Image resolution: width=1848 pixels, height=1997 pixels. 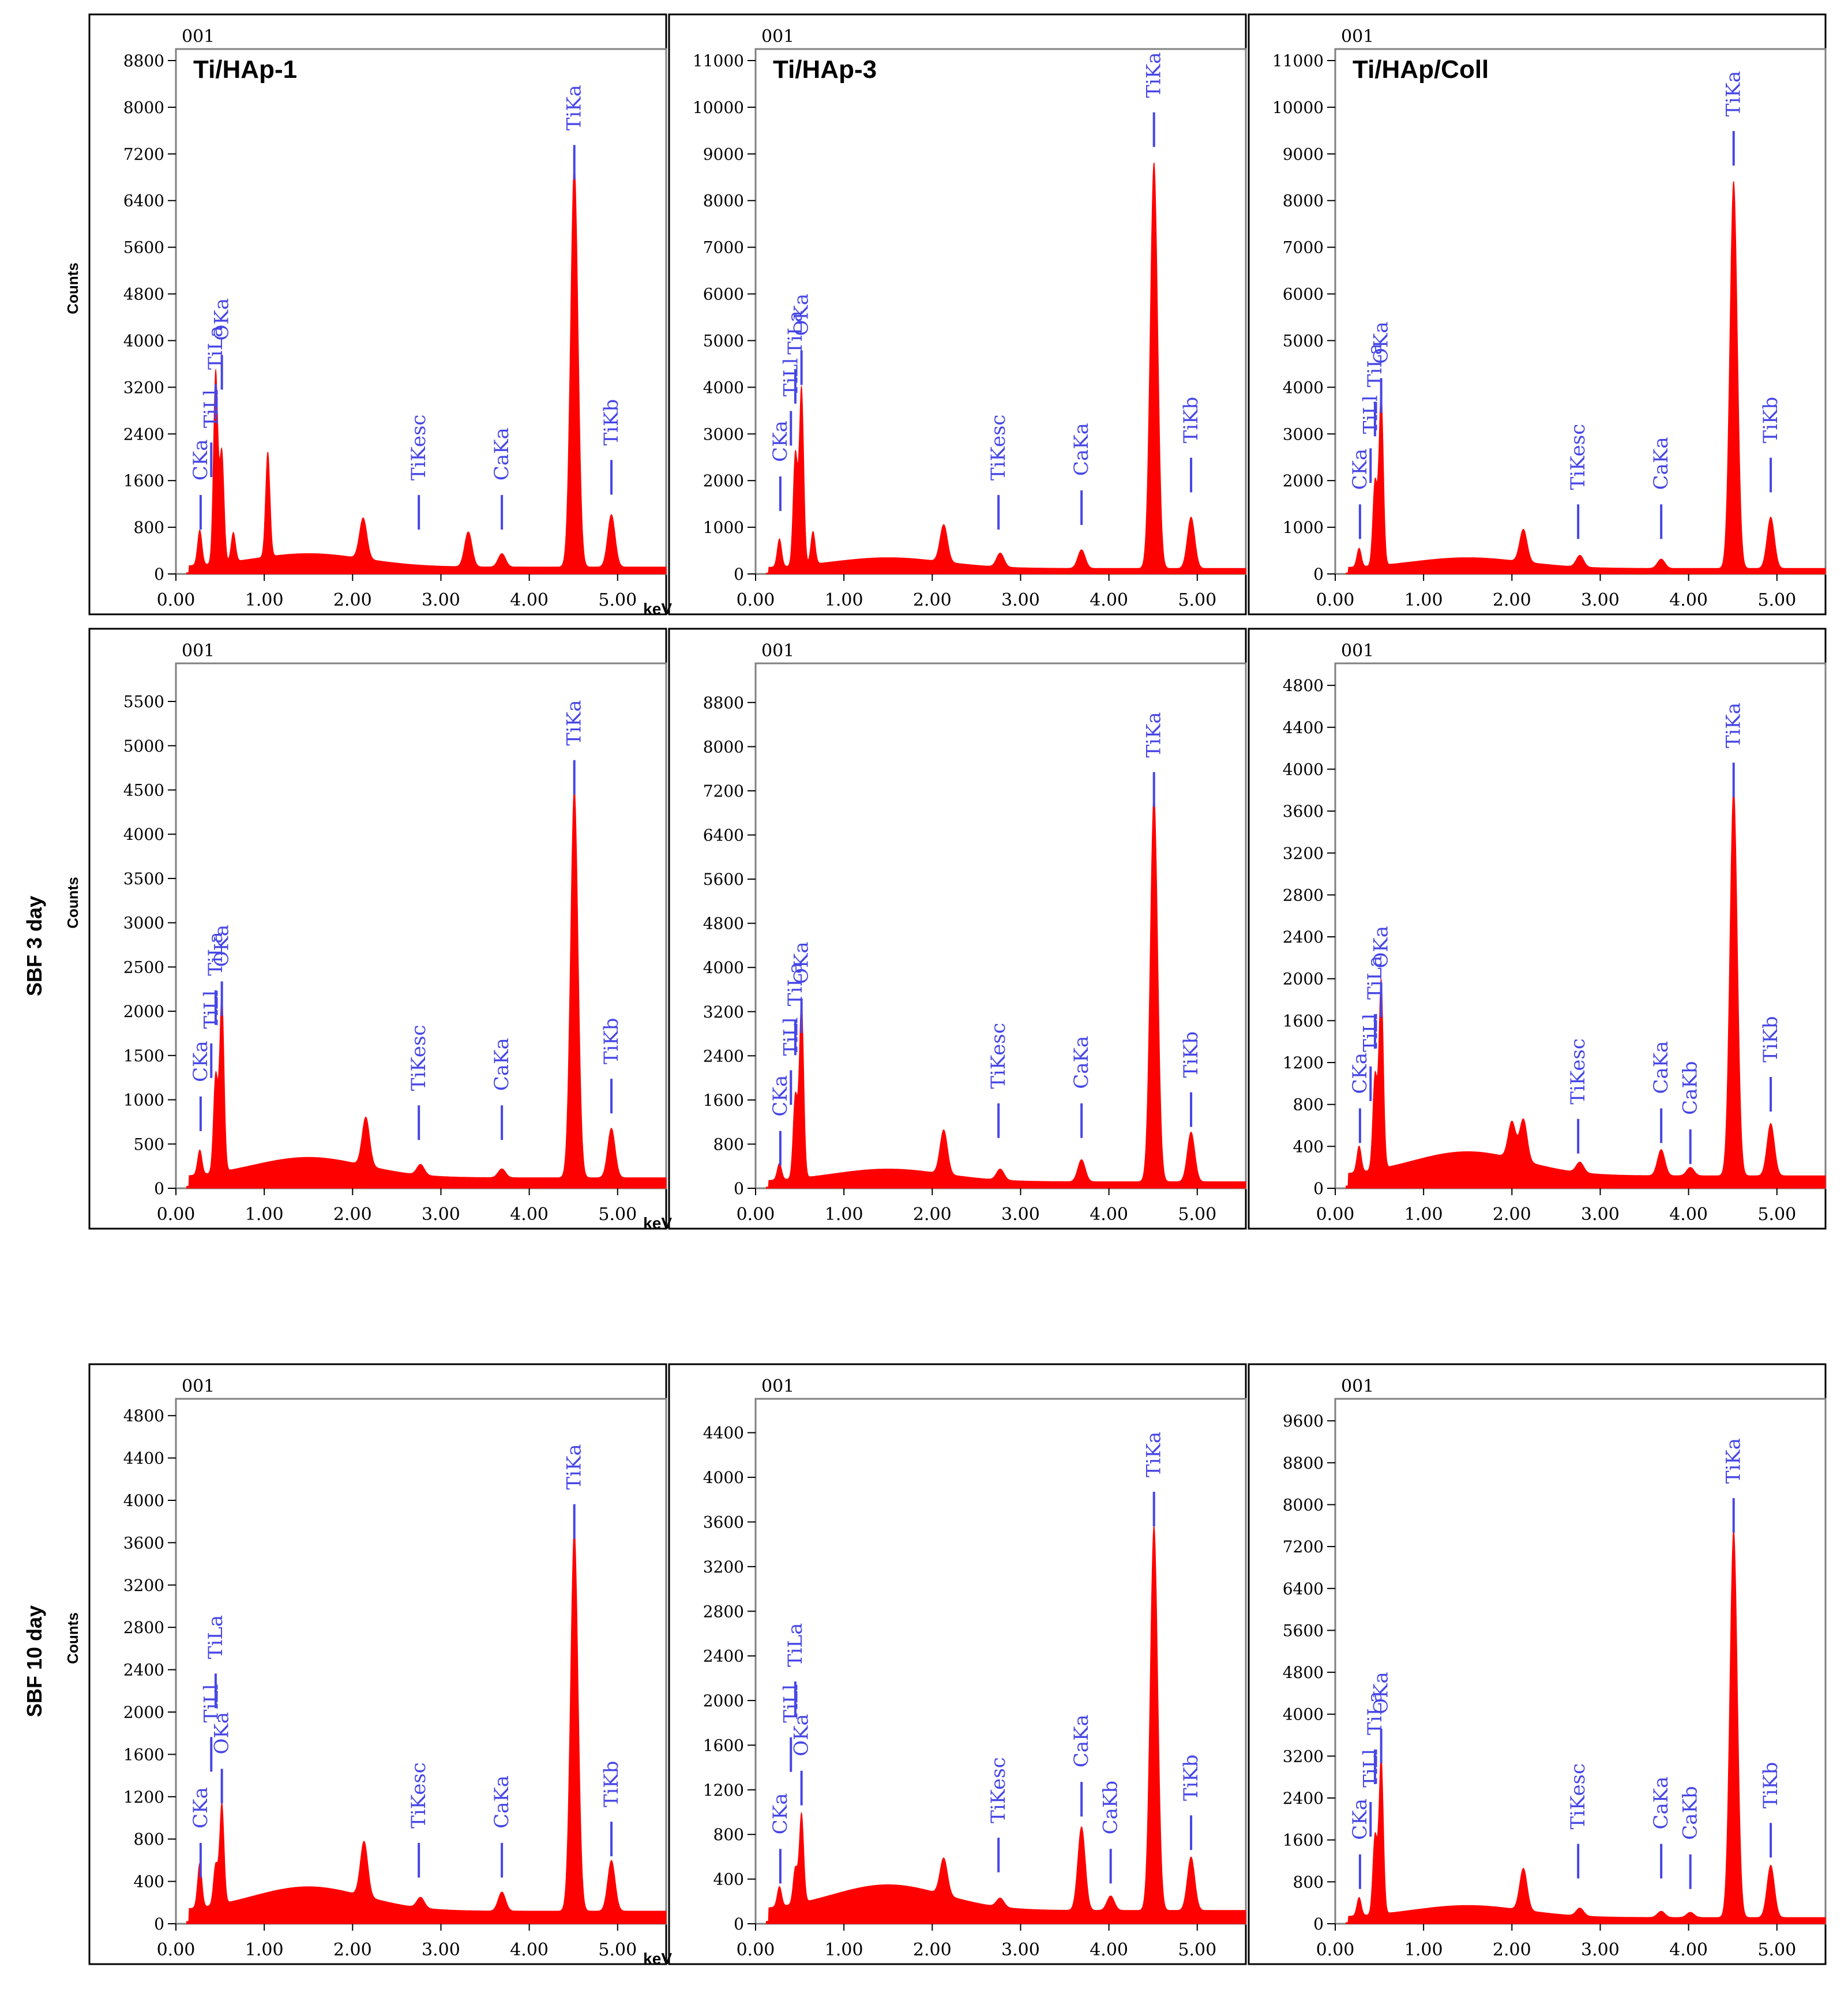 What do you see at coordinates (143, 387) in the screenshot?
I see `y-tick-label: 3200` at bounding box center [143, 387].